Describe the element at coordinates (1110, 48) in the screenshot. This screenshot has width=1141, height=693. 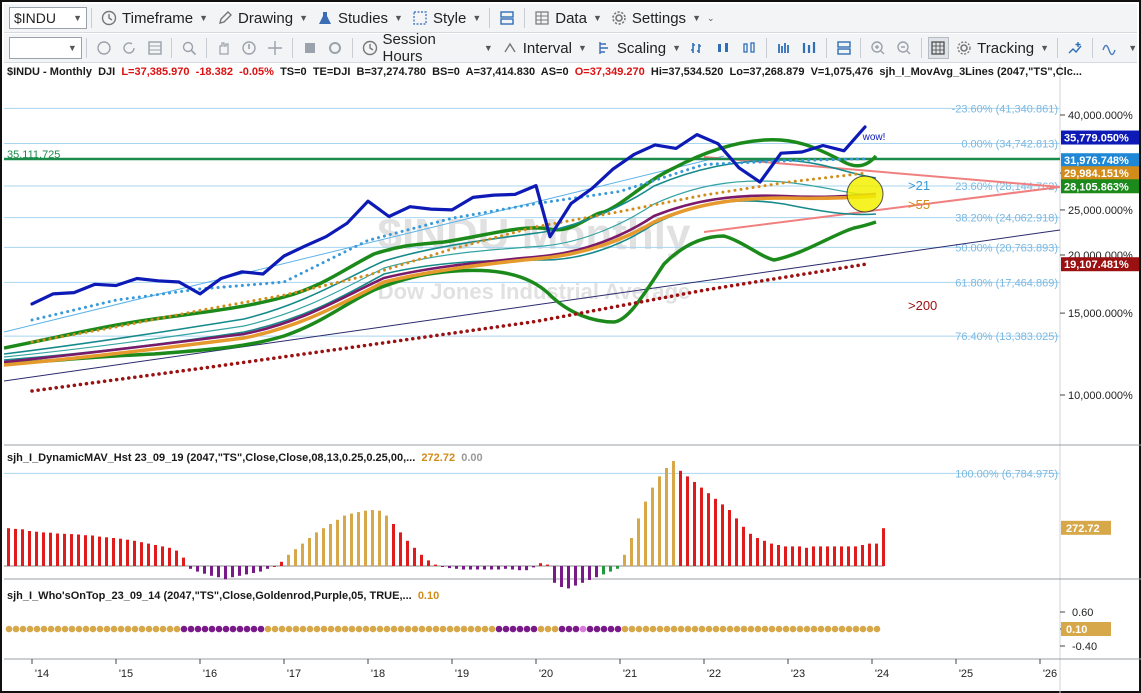
I see `indicator-icon` at that location.